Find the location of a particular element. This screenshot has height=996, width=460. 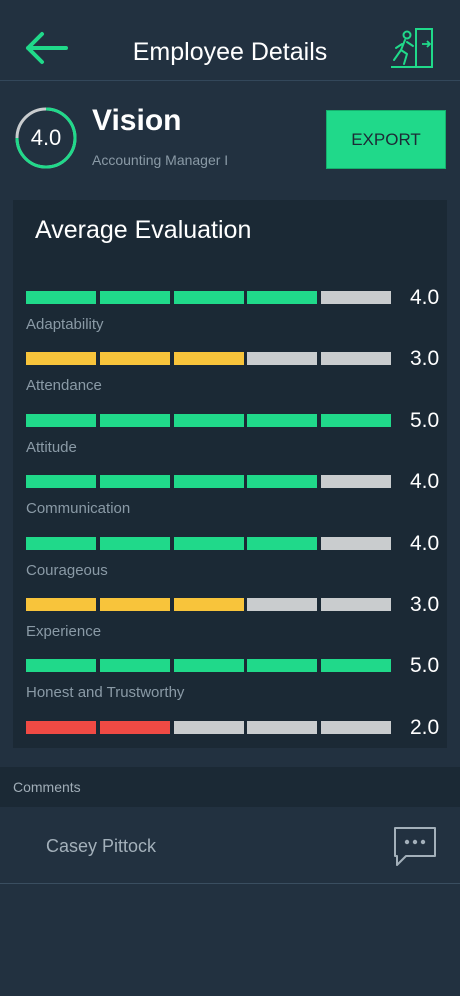

app-header: Employee Details is located at coordinates (230, 40).